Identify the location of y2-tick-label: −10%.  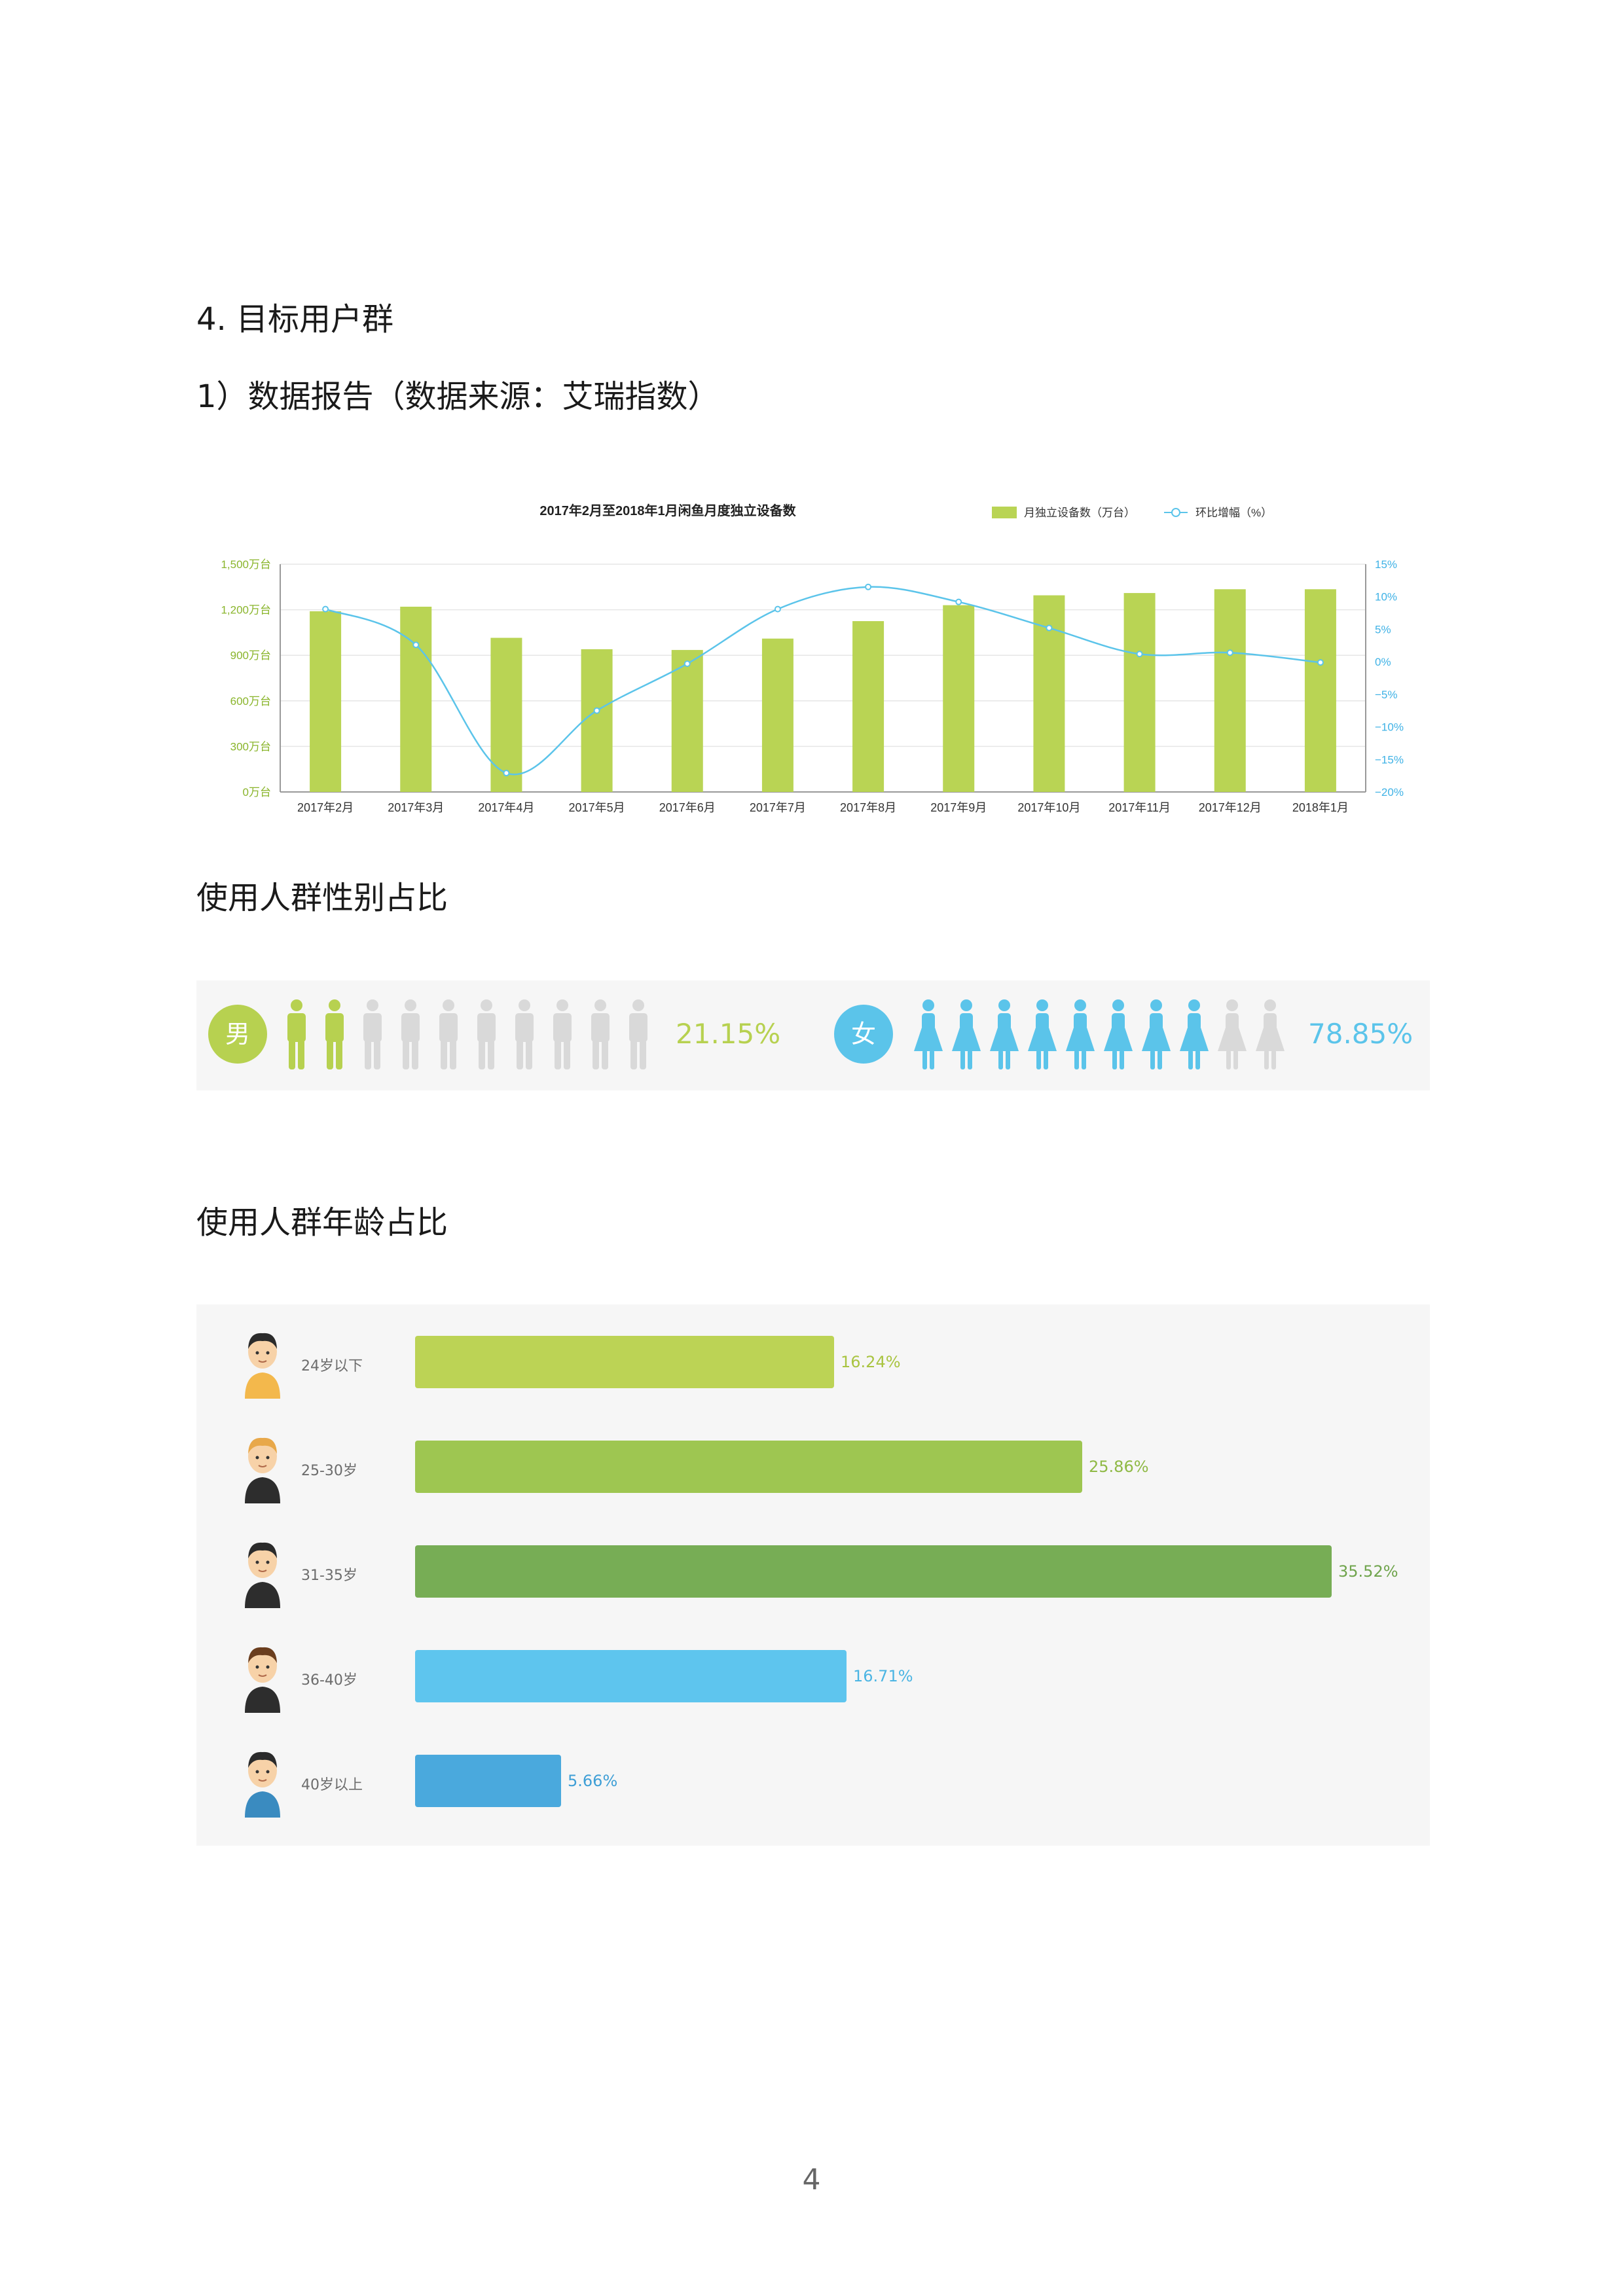
(1389, 727).